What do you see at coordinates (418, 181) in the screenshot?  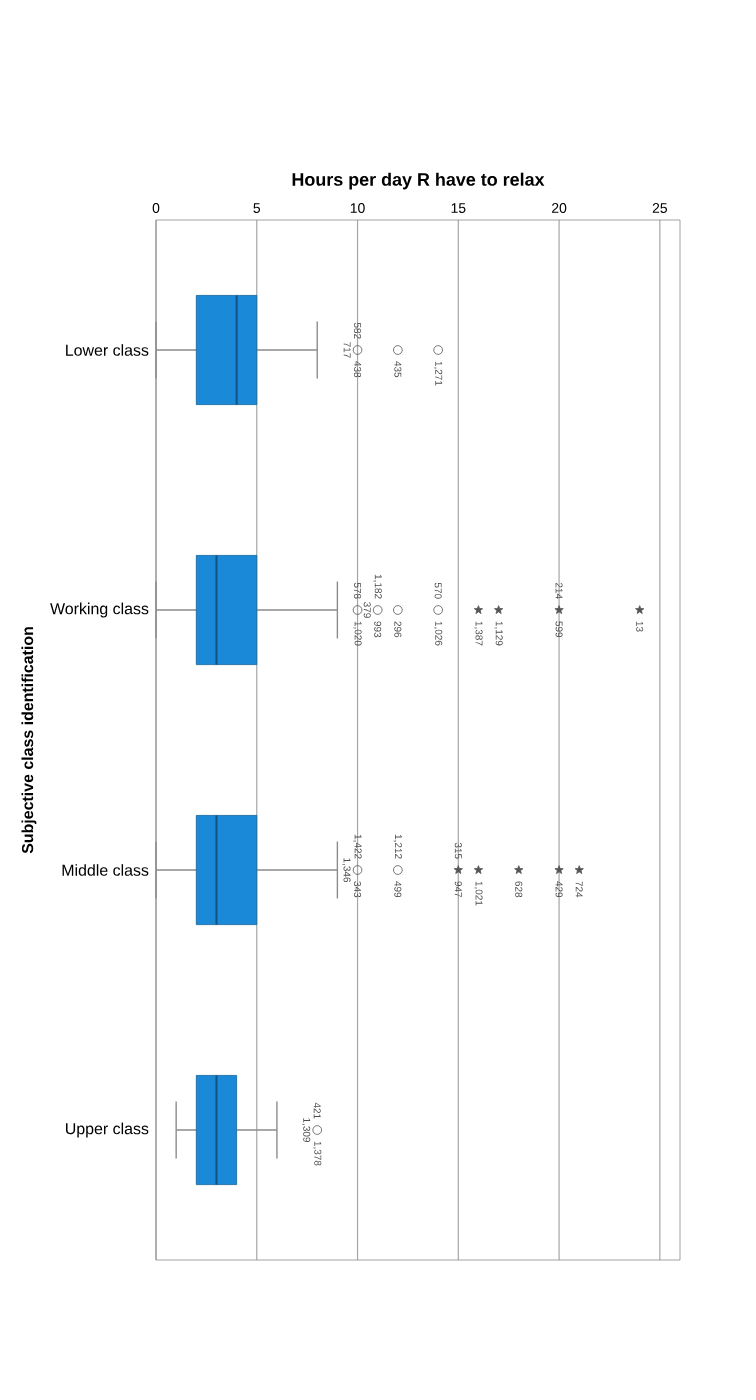 I see `x-axis-title: Hours per day R have to relax` at bounding box center [418, 181].